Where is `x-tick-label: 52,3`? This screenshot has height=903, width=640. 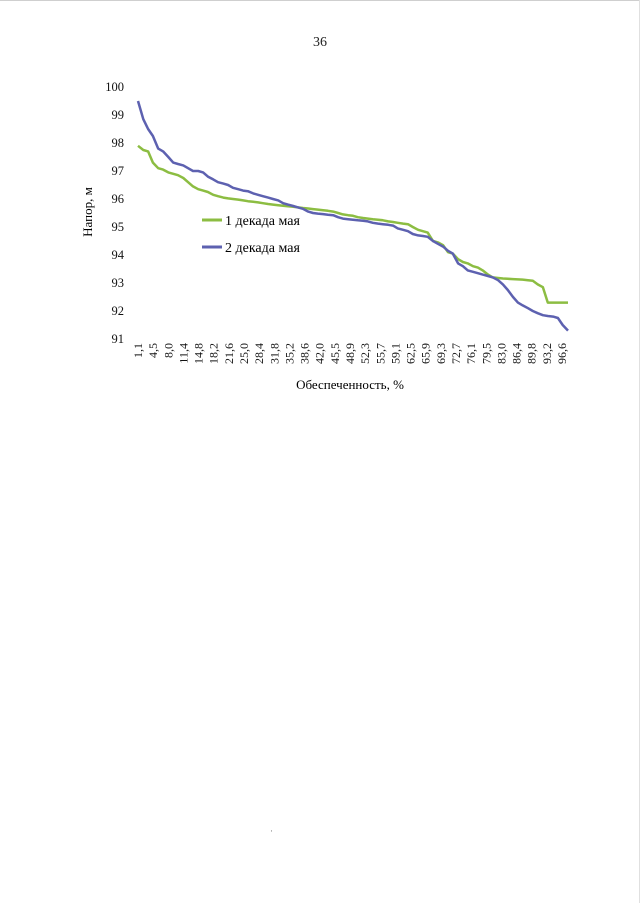 x-tick-label: 52,3 is located at coordinates (365, 353).